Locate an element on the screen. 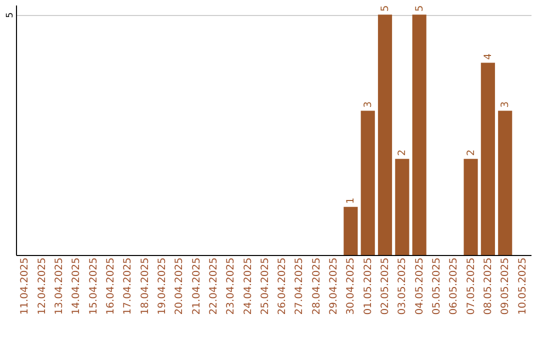  x-tick-label: 24.04.2025 is located at coordinates (248, 286).